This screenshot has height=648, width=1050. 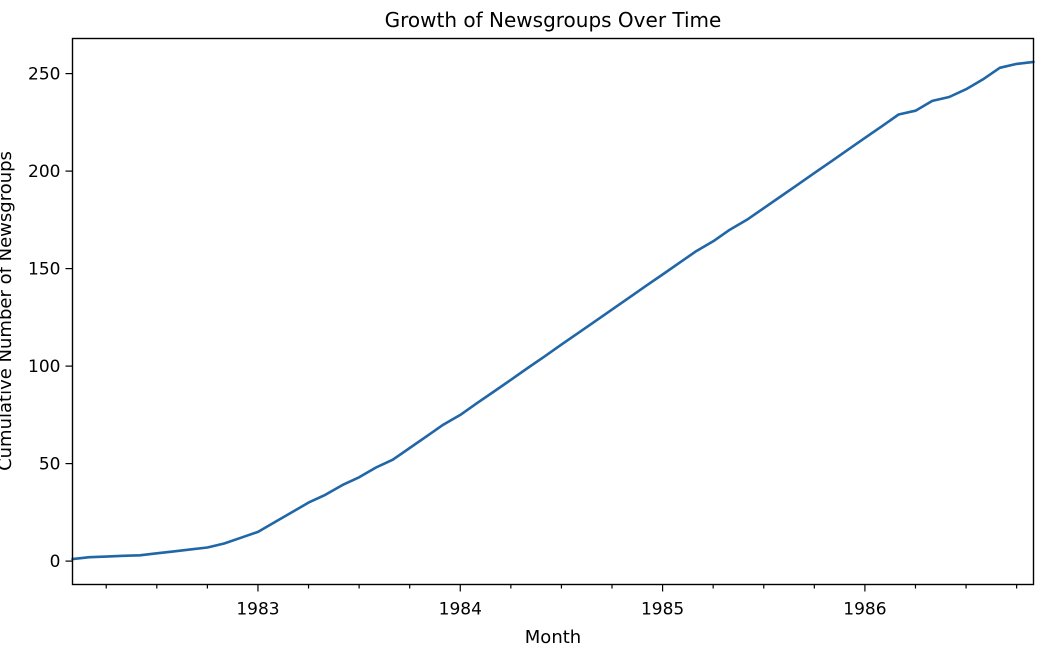 What do you see at coordinates (553, 637) in the screenshot?
I see `x-axis-label: Month` at bounding box center [553, 637].